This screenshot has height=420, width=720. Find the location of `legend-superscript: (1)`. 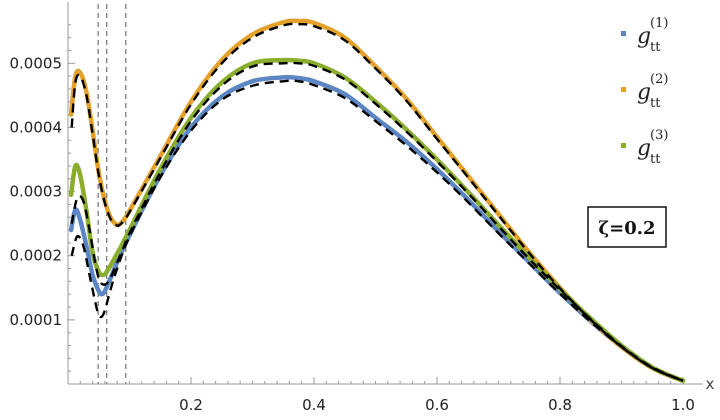

legend-superscript: (1) is located at coordinates (659, 23).